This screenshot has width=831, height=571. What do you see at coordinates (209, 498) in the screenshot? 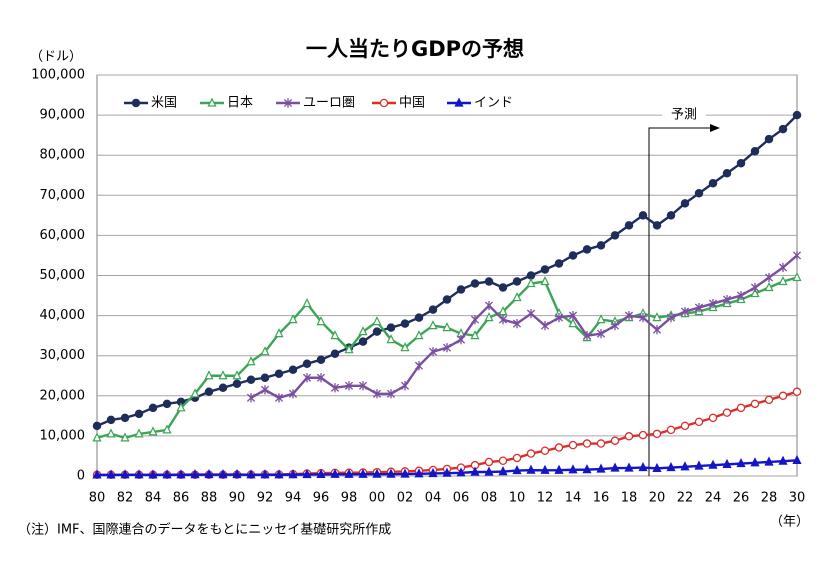
I see `x-tick-label: 88` at bounding box center [209, 498].